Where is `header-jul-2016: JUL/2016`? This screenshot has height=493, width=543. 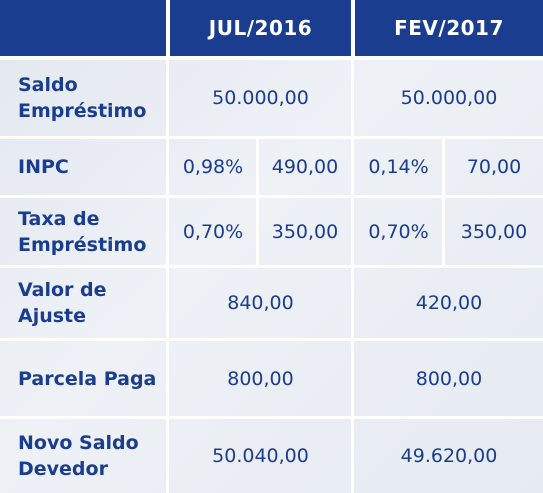
header-jul-2016: JUL/2016 is located at coordinates (260, 28).